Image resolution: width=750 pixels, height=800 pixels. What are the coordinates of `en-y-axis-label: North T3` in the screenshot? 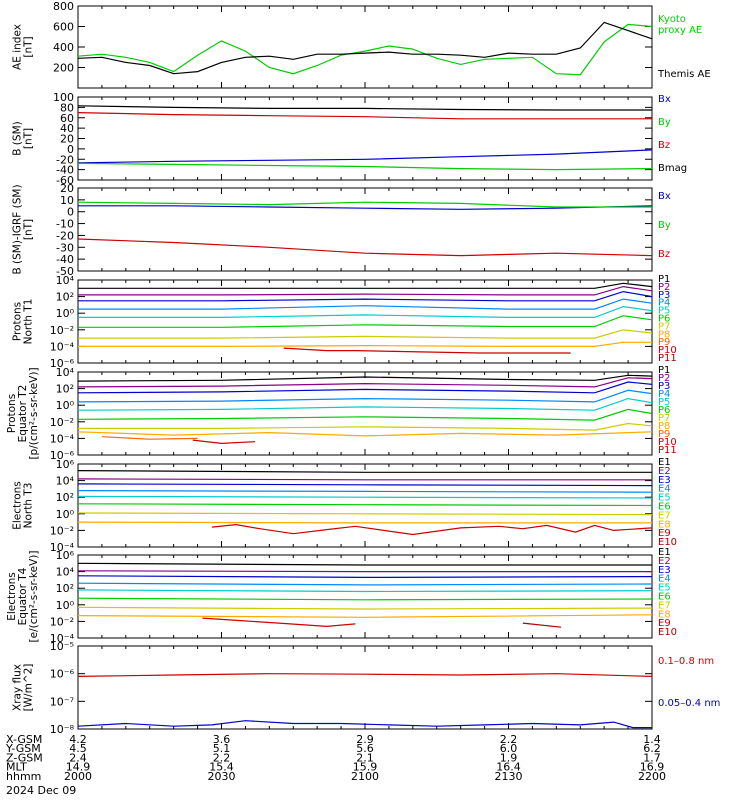 It's located at (29, 506).